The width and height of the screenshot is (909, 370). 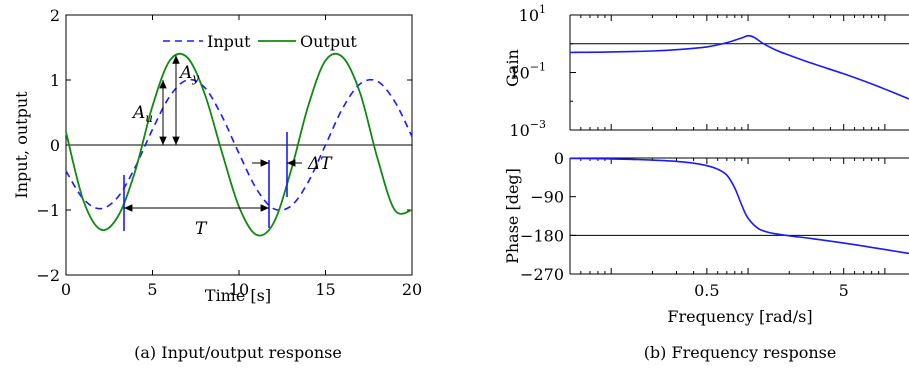 What do you see at coordinates (128, 208) in the screenshot?
I see `t-arrow-head-left` at bounding box center [128, 208].